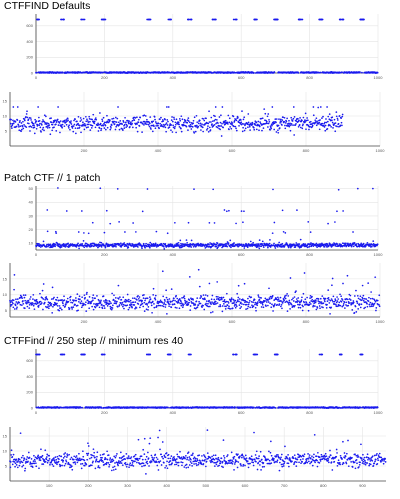 This screenshot has width=400, height=499. Describe the element at coordinates (309, 77) in the screenshot. I see `x-tick-label: 800` at that location.